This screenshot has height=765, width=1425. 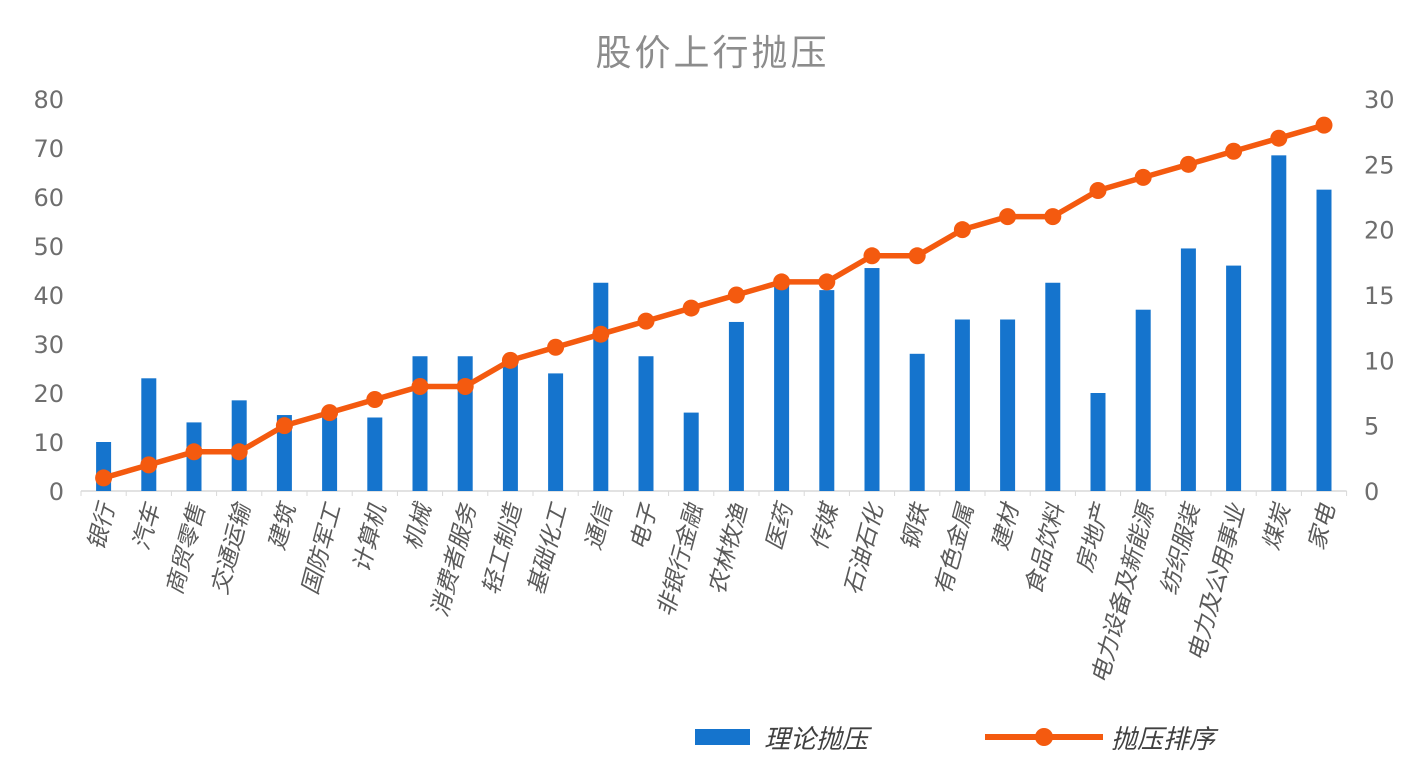 I want to click on x-axis-label: 医药, so click(x=780, y=526).